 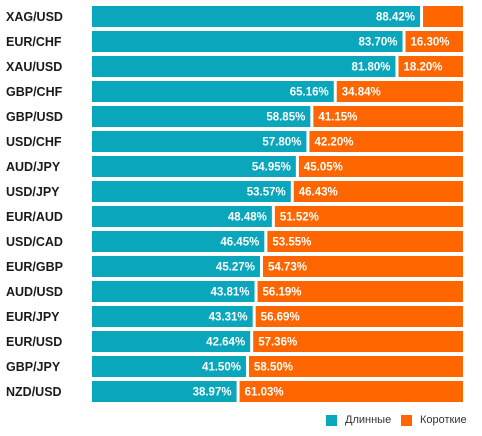 What do you see at coordinates (277, 343) in the screenshot?
I see `short-value-label: 57.36%` at bounding box center [277, 343].